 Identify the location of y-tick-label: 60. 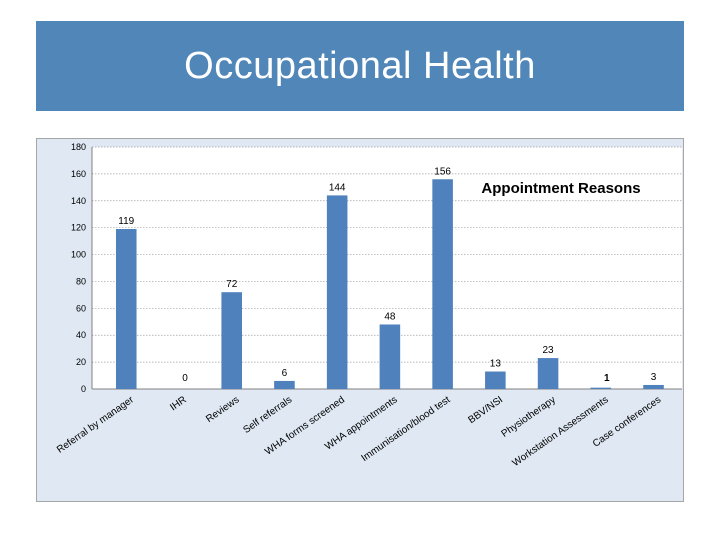
(81, 308).